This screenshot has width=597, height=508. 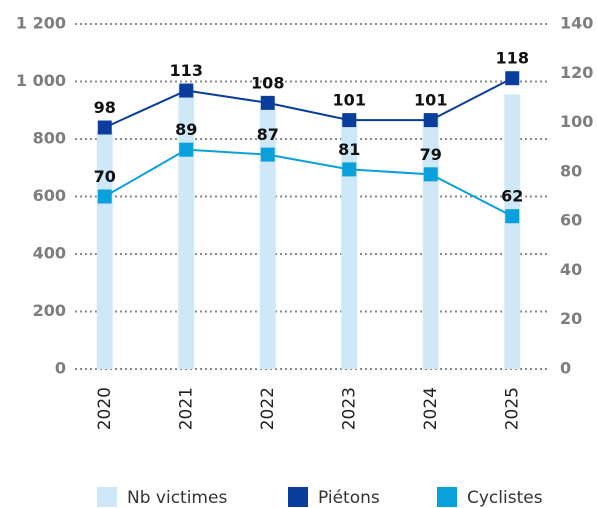 What do you see at coordinates (186, 70) in the screenshot?
I see `data-label: 113` at bounding box center [186, 70].